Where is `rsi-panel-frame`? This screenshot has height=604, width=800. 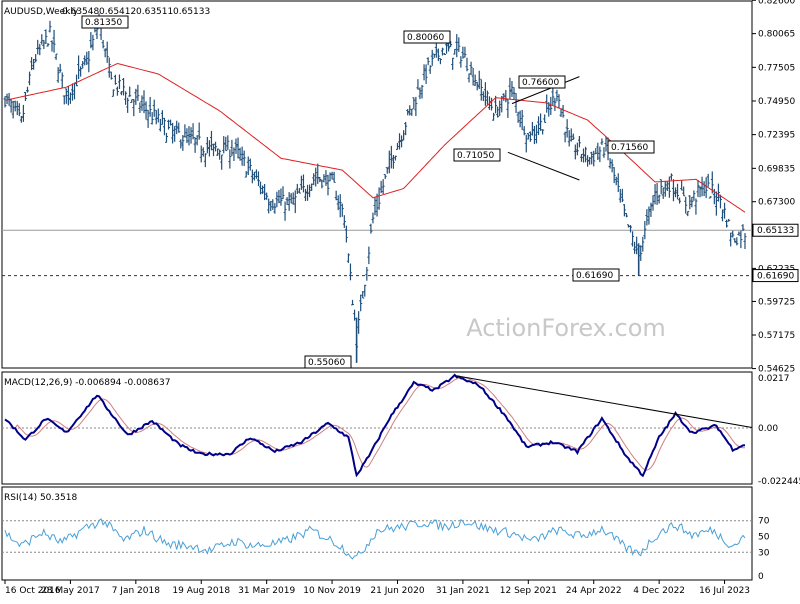 rsi-panel-frame is located at coordinates (377, 533).